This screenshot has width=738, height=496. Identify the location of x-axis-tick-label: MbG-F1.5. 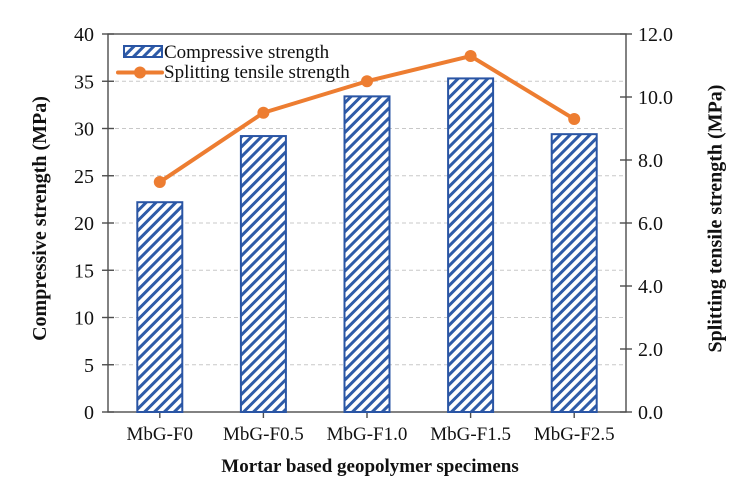
(470, 434).